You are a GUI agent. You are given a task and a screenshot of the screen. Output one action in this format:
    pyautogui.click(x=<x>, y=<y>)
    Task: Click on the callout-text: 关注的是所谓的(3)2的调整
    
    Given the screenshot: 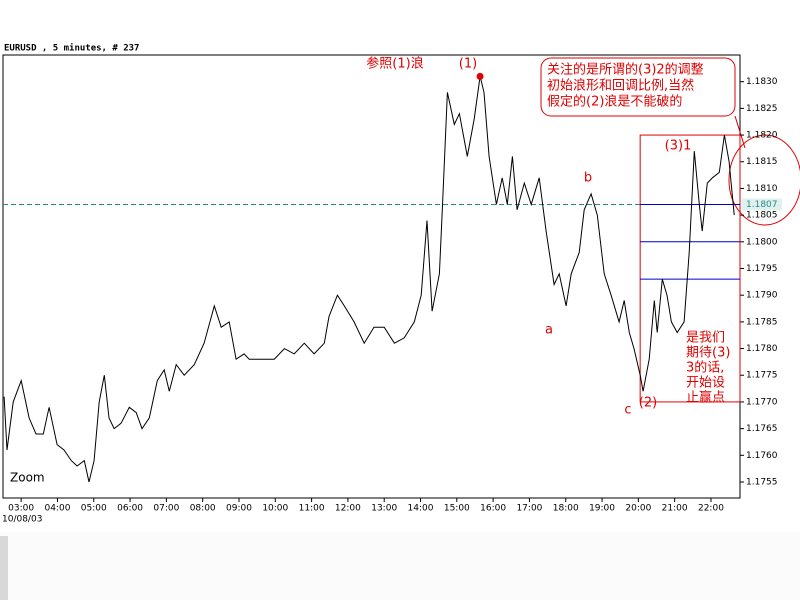 What is the action you would take?
    pyautogui.click(x=625, y=70)
    